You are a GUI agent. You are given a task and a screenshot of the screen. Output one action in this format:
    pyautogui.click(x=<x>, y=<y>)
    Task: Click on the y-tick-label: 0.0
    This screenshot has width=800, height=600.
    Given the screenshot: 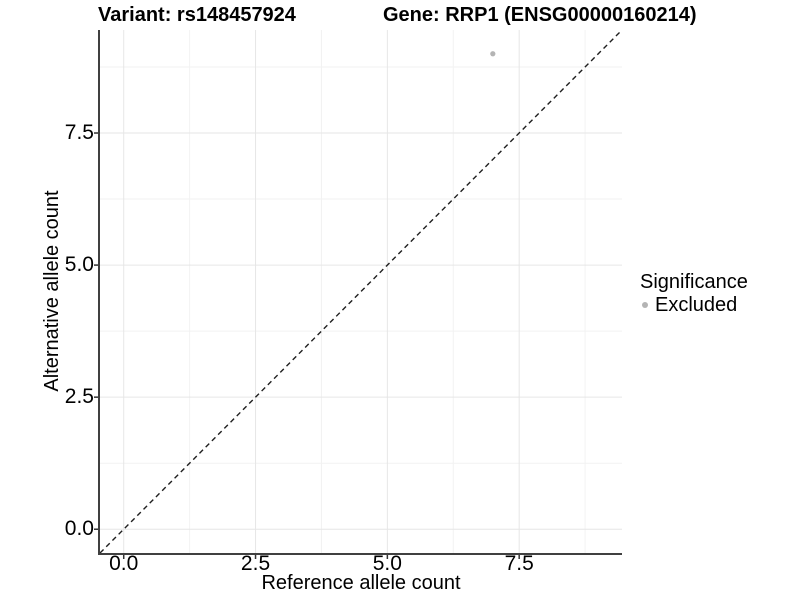 What is the action you would take?
    pyautogui.click(x=79, y=529)
    